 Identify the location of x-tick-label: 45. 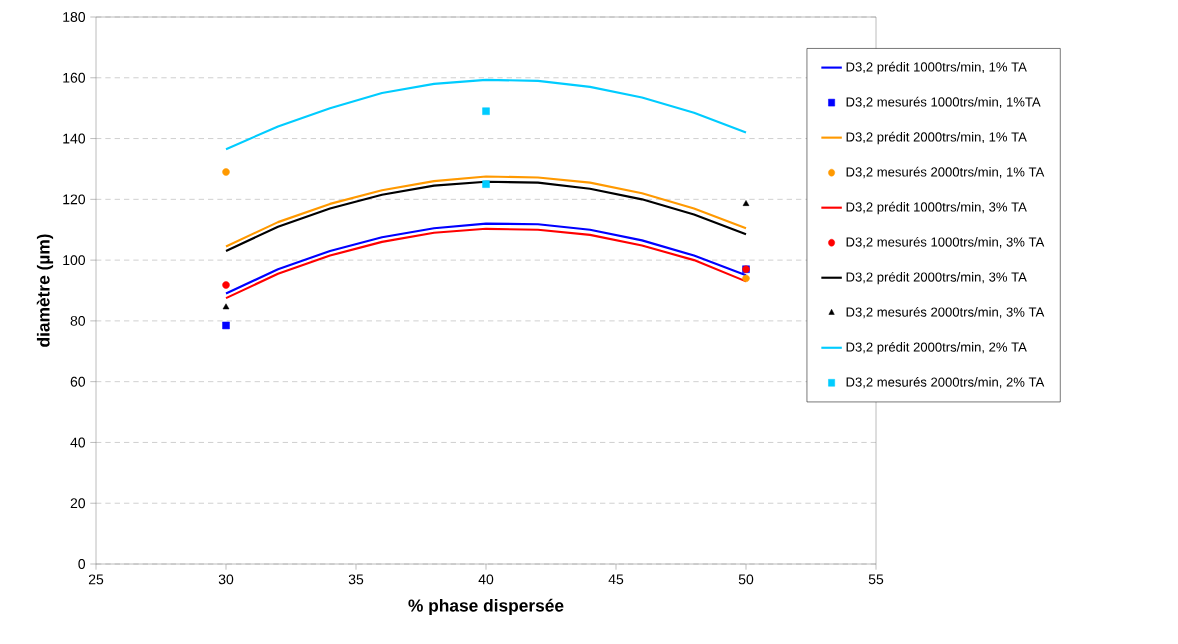
(616, 579).